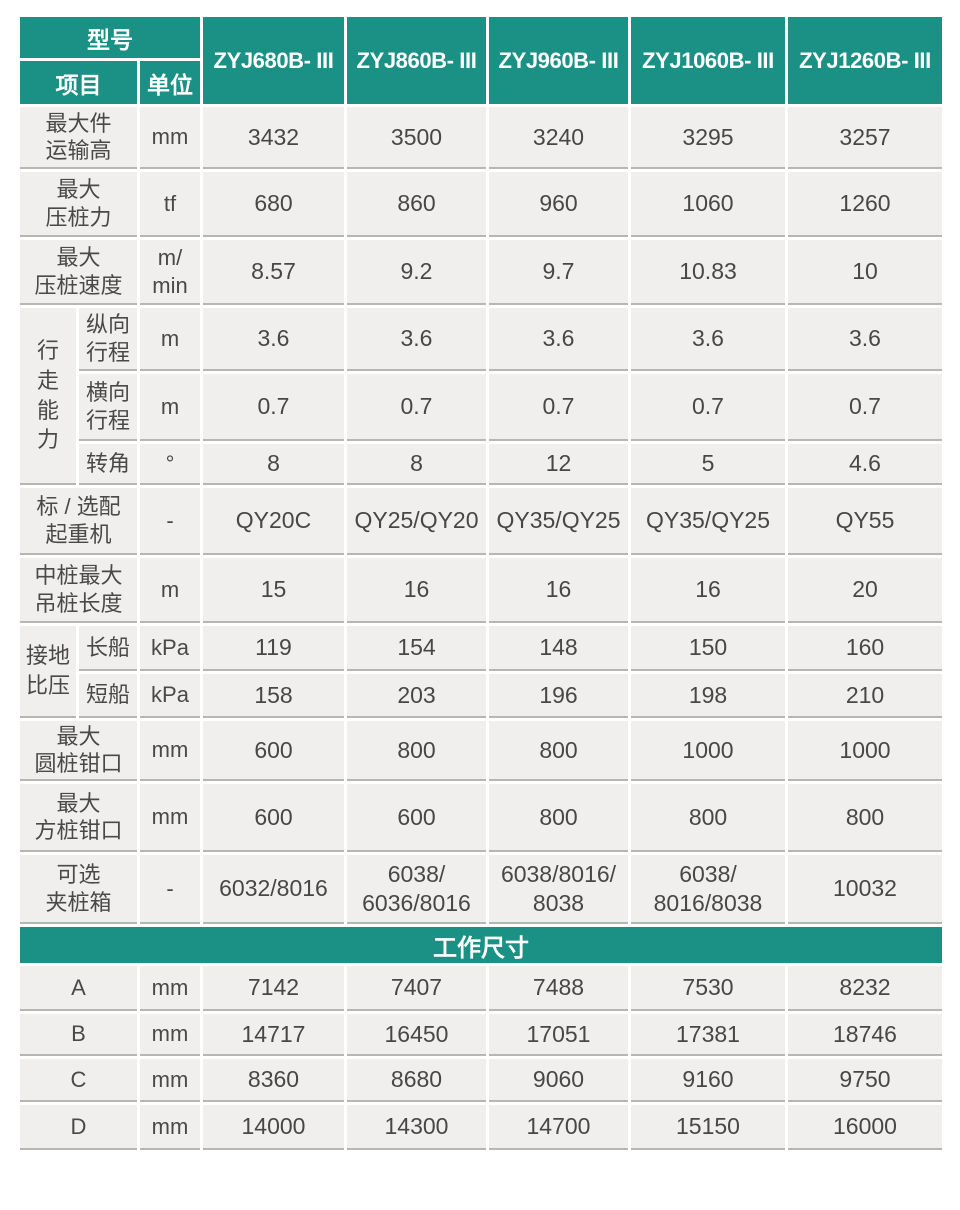  What do you see at coordinates (108, 648) in the screenshot?
I see `row-label: 长船` at bounding box center [108, 648].